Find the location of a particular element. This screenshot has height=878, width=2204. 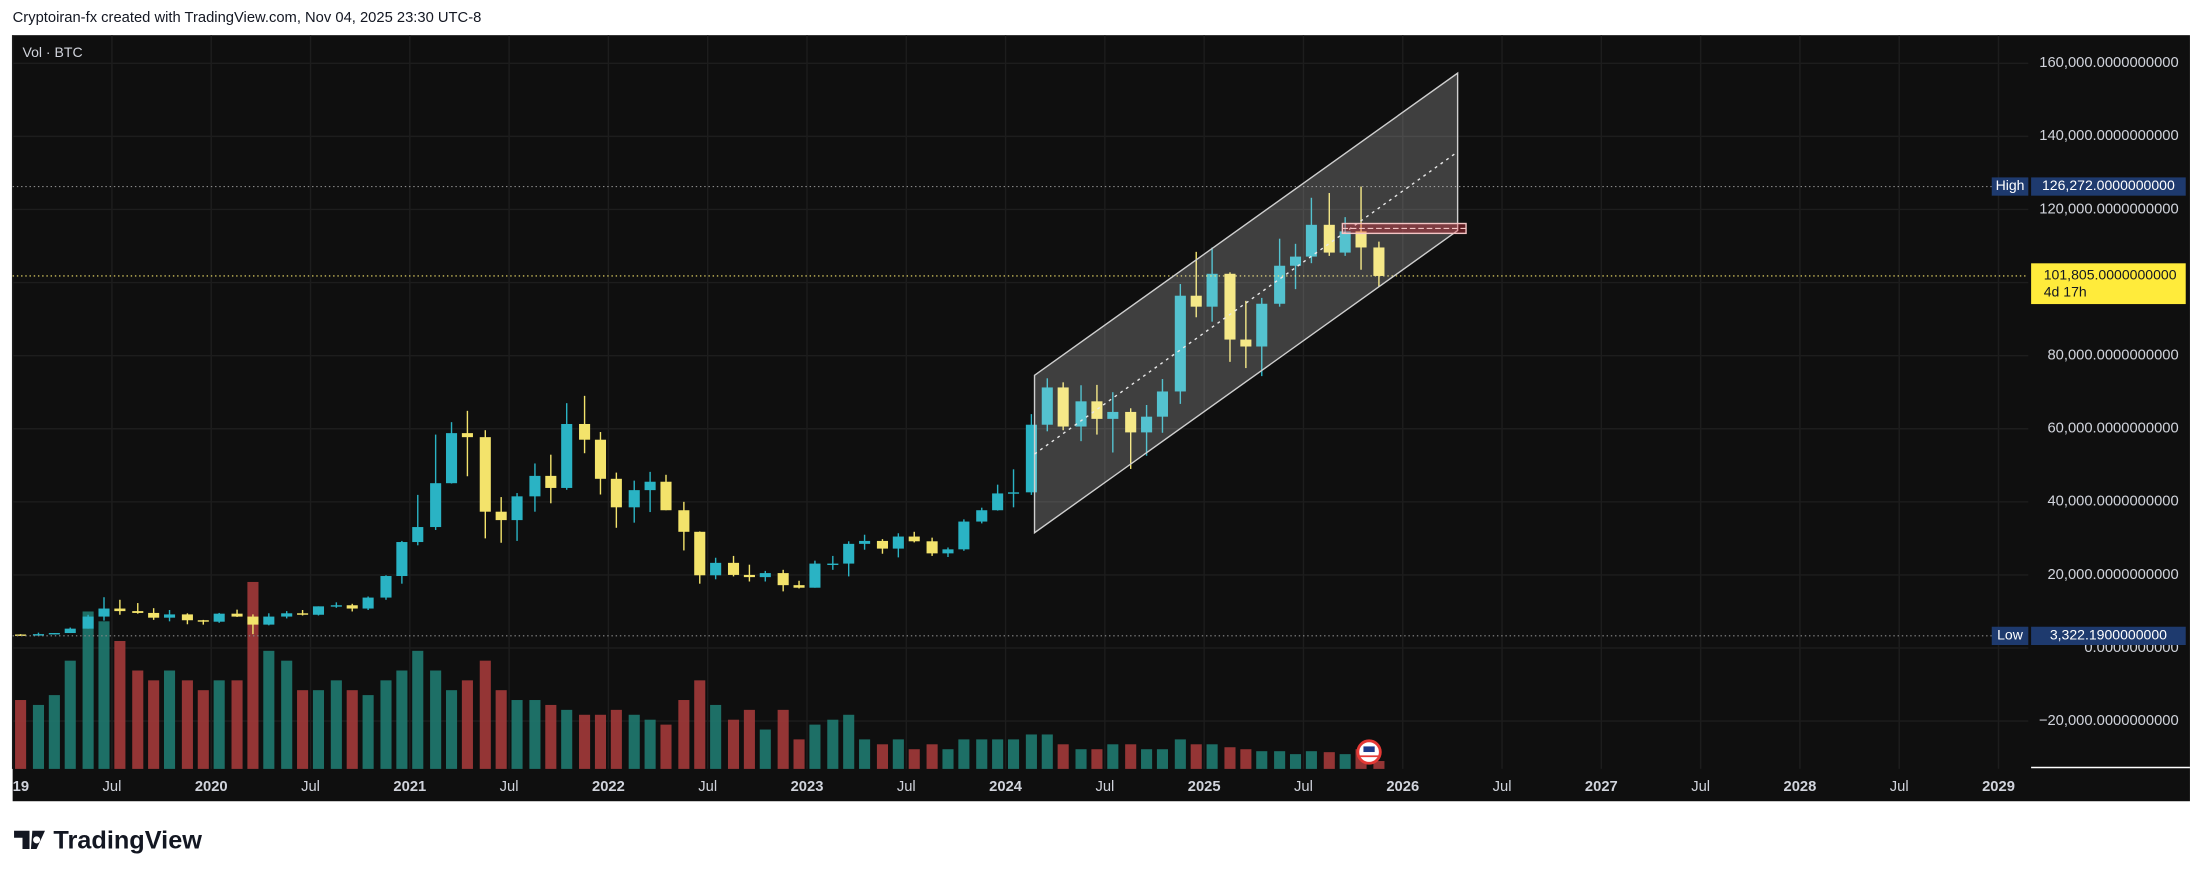

last-price-countdown: 4d 17h is located at coordinates (2065, 292).